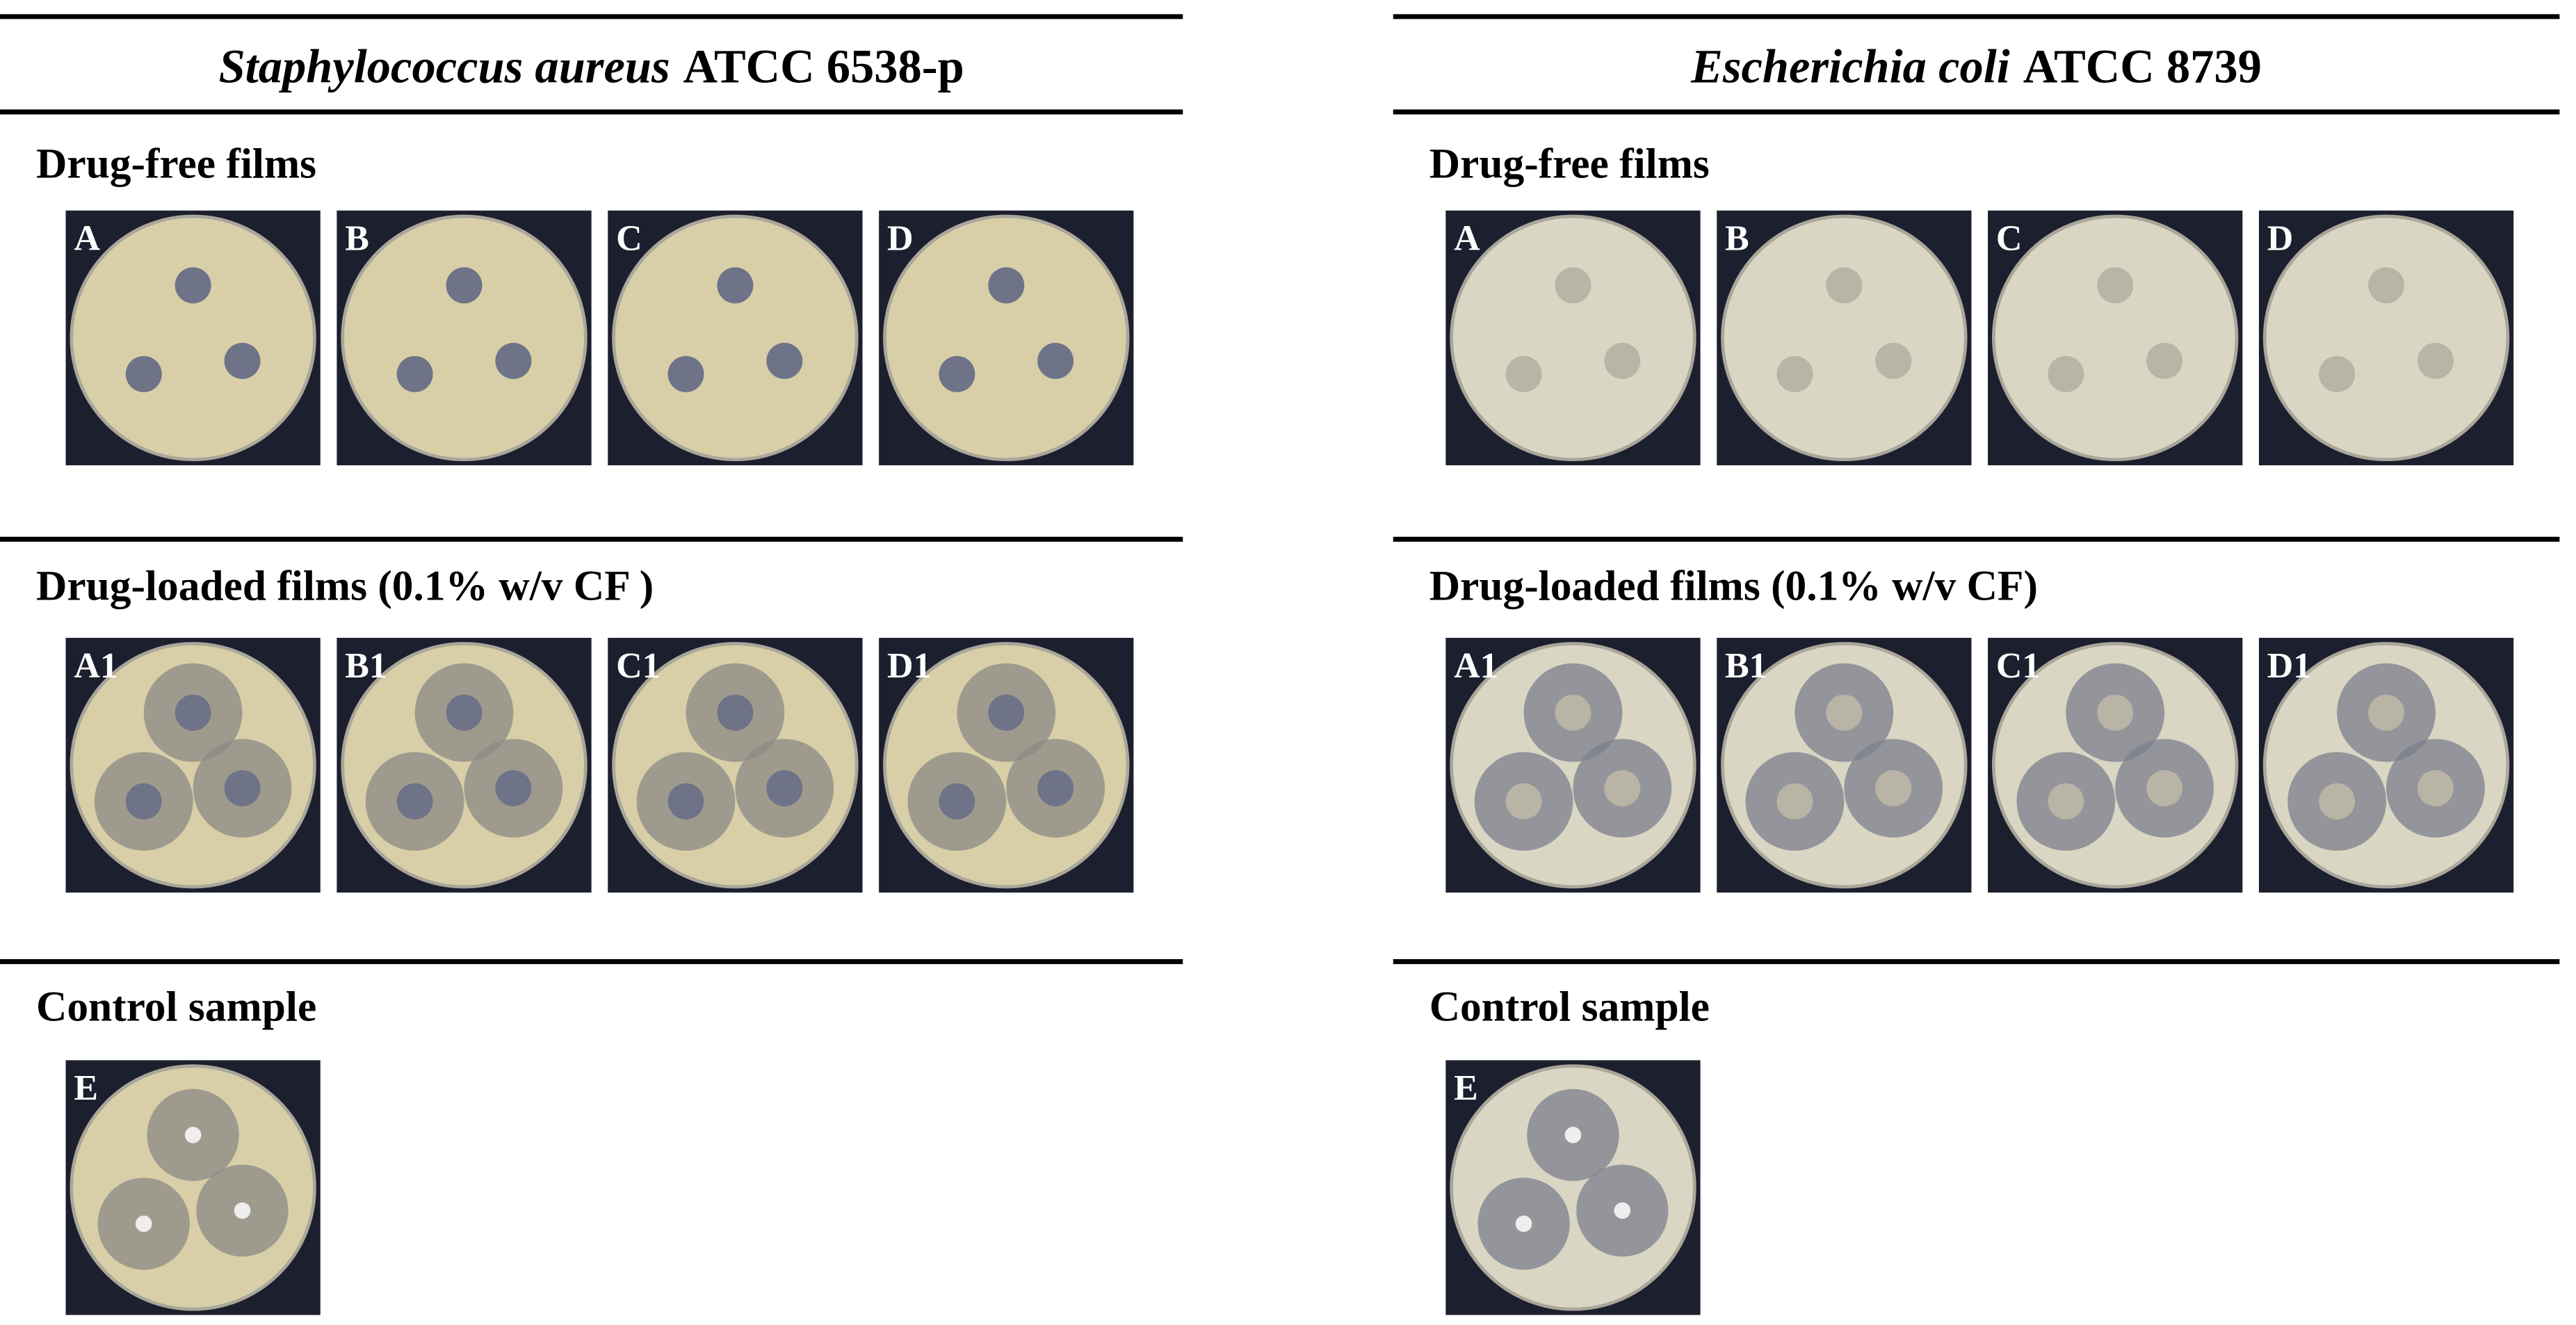  Describe the element at coordinates (345, 586) in the screenshot. I see `section-title: Drug-loaded films (0.1% w/v CF )` at that location.